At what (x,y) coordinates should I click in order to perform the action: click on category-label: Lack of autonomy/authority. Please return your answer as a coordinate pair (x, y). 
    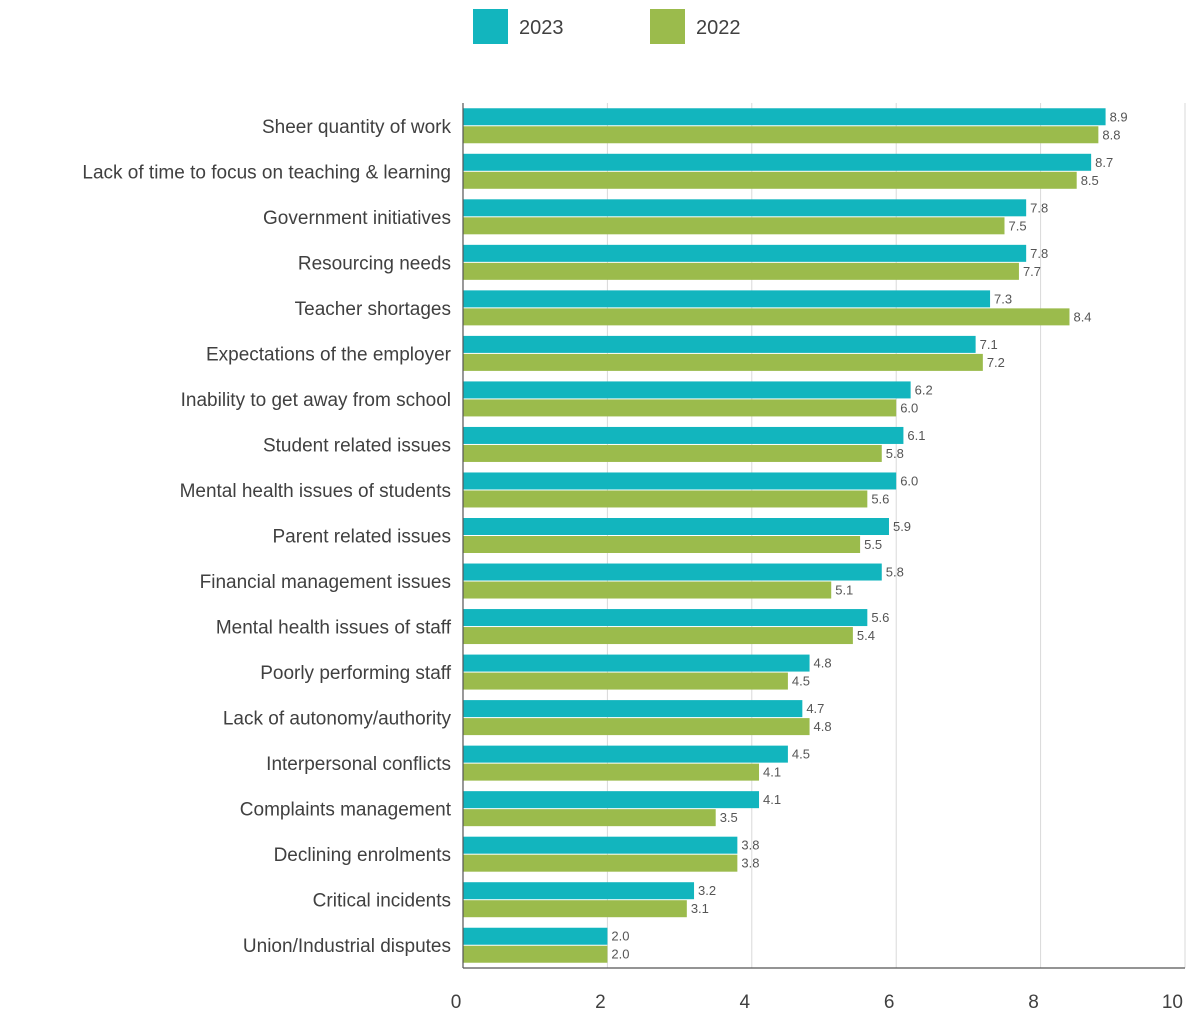
    Looking at the image, I should click on (337, 719).